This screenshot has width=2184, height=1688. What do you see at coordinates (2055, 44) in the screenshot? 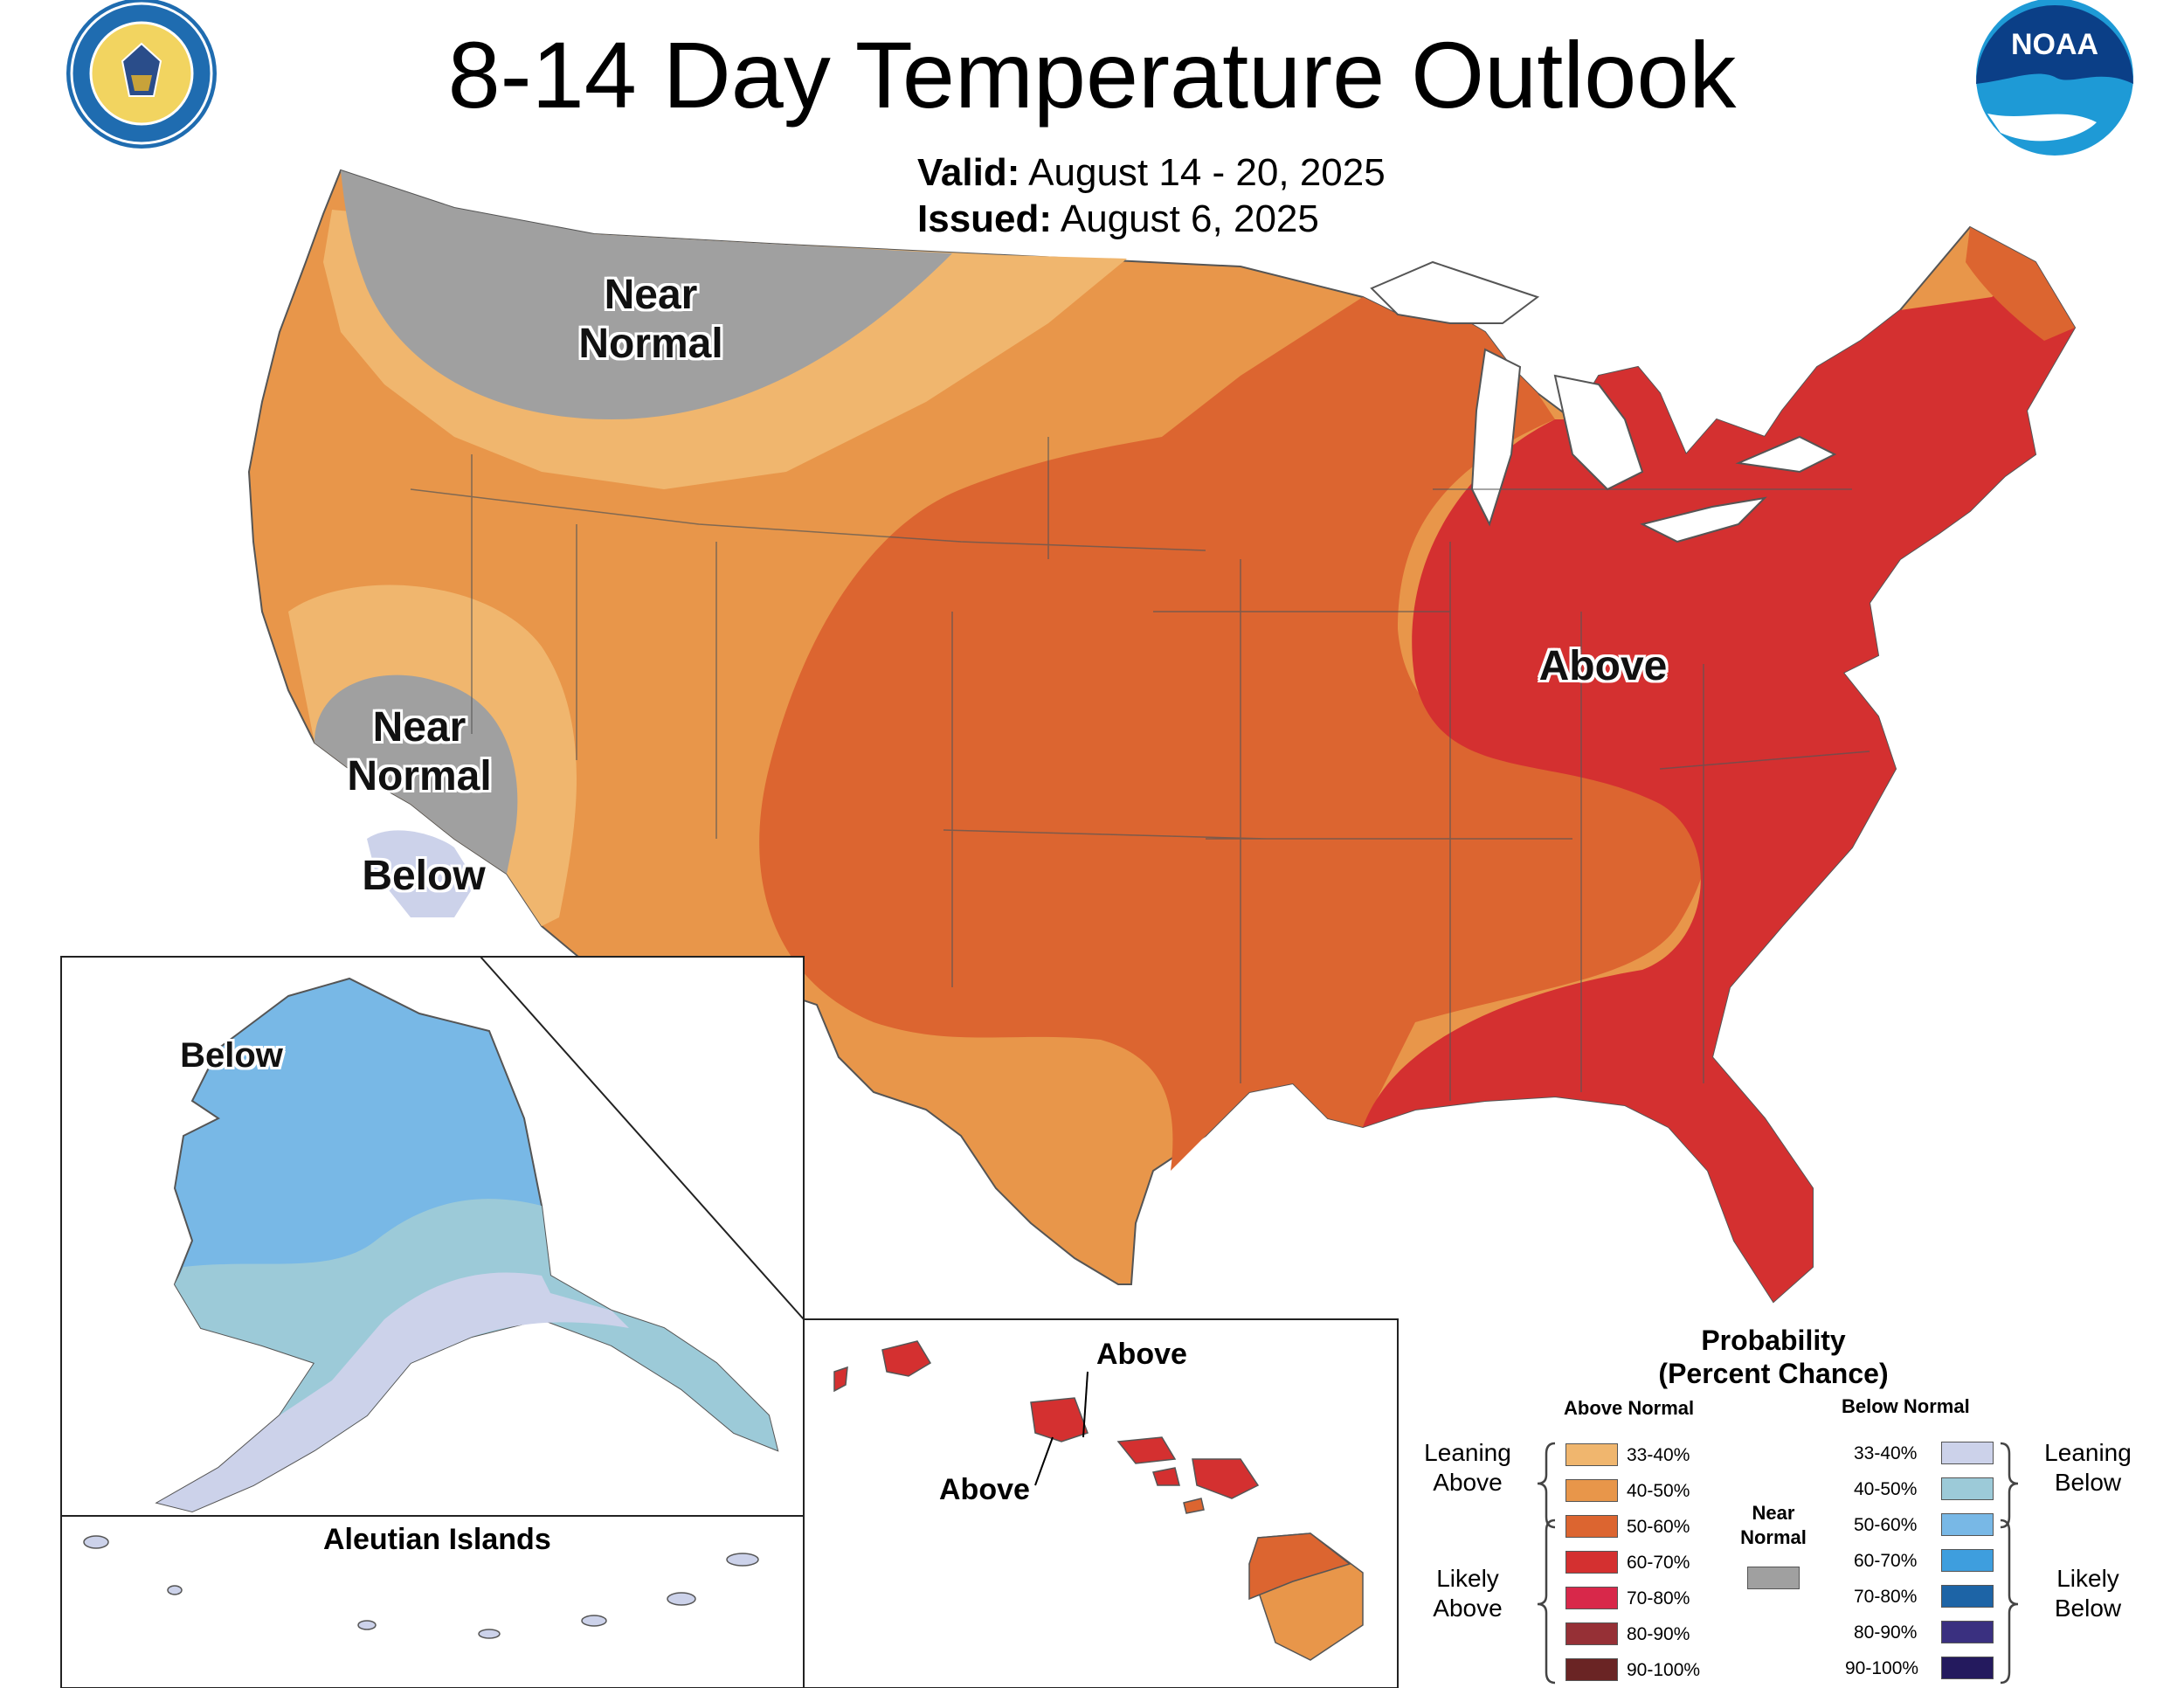
I see `noaa-logo-text: NOAA` at bounding box center [2055, 44].